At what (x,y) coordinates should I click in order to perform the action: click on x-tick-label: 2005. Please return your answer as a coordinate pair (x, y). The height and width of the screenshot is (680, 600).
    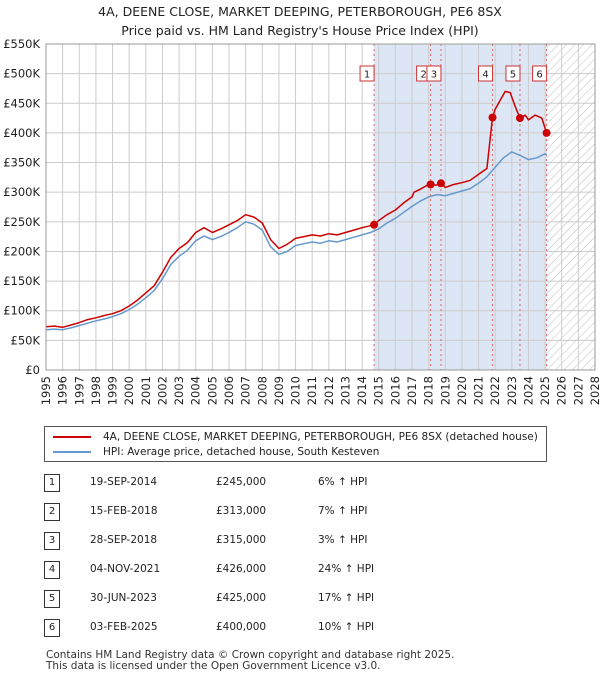
    Looking at the image, I should click on (212, 390).